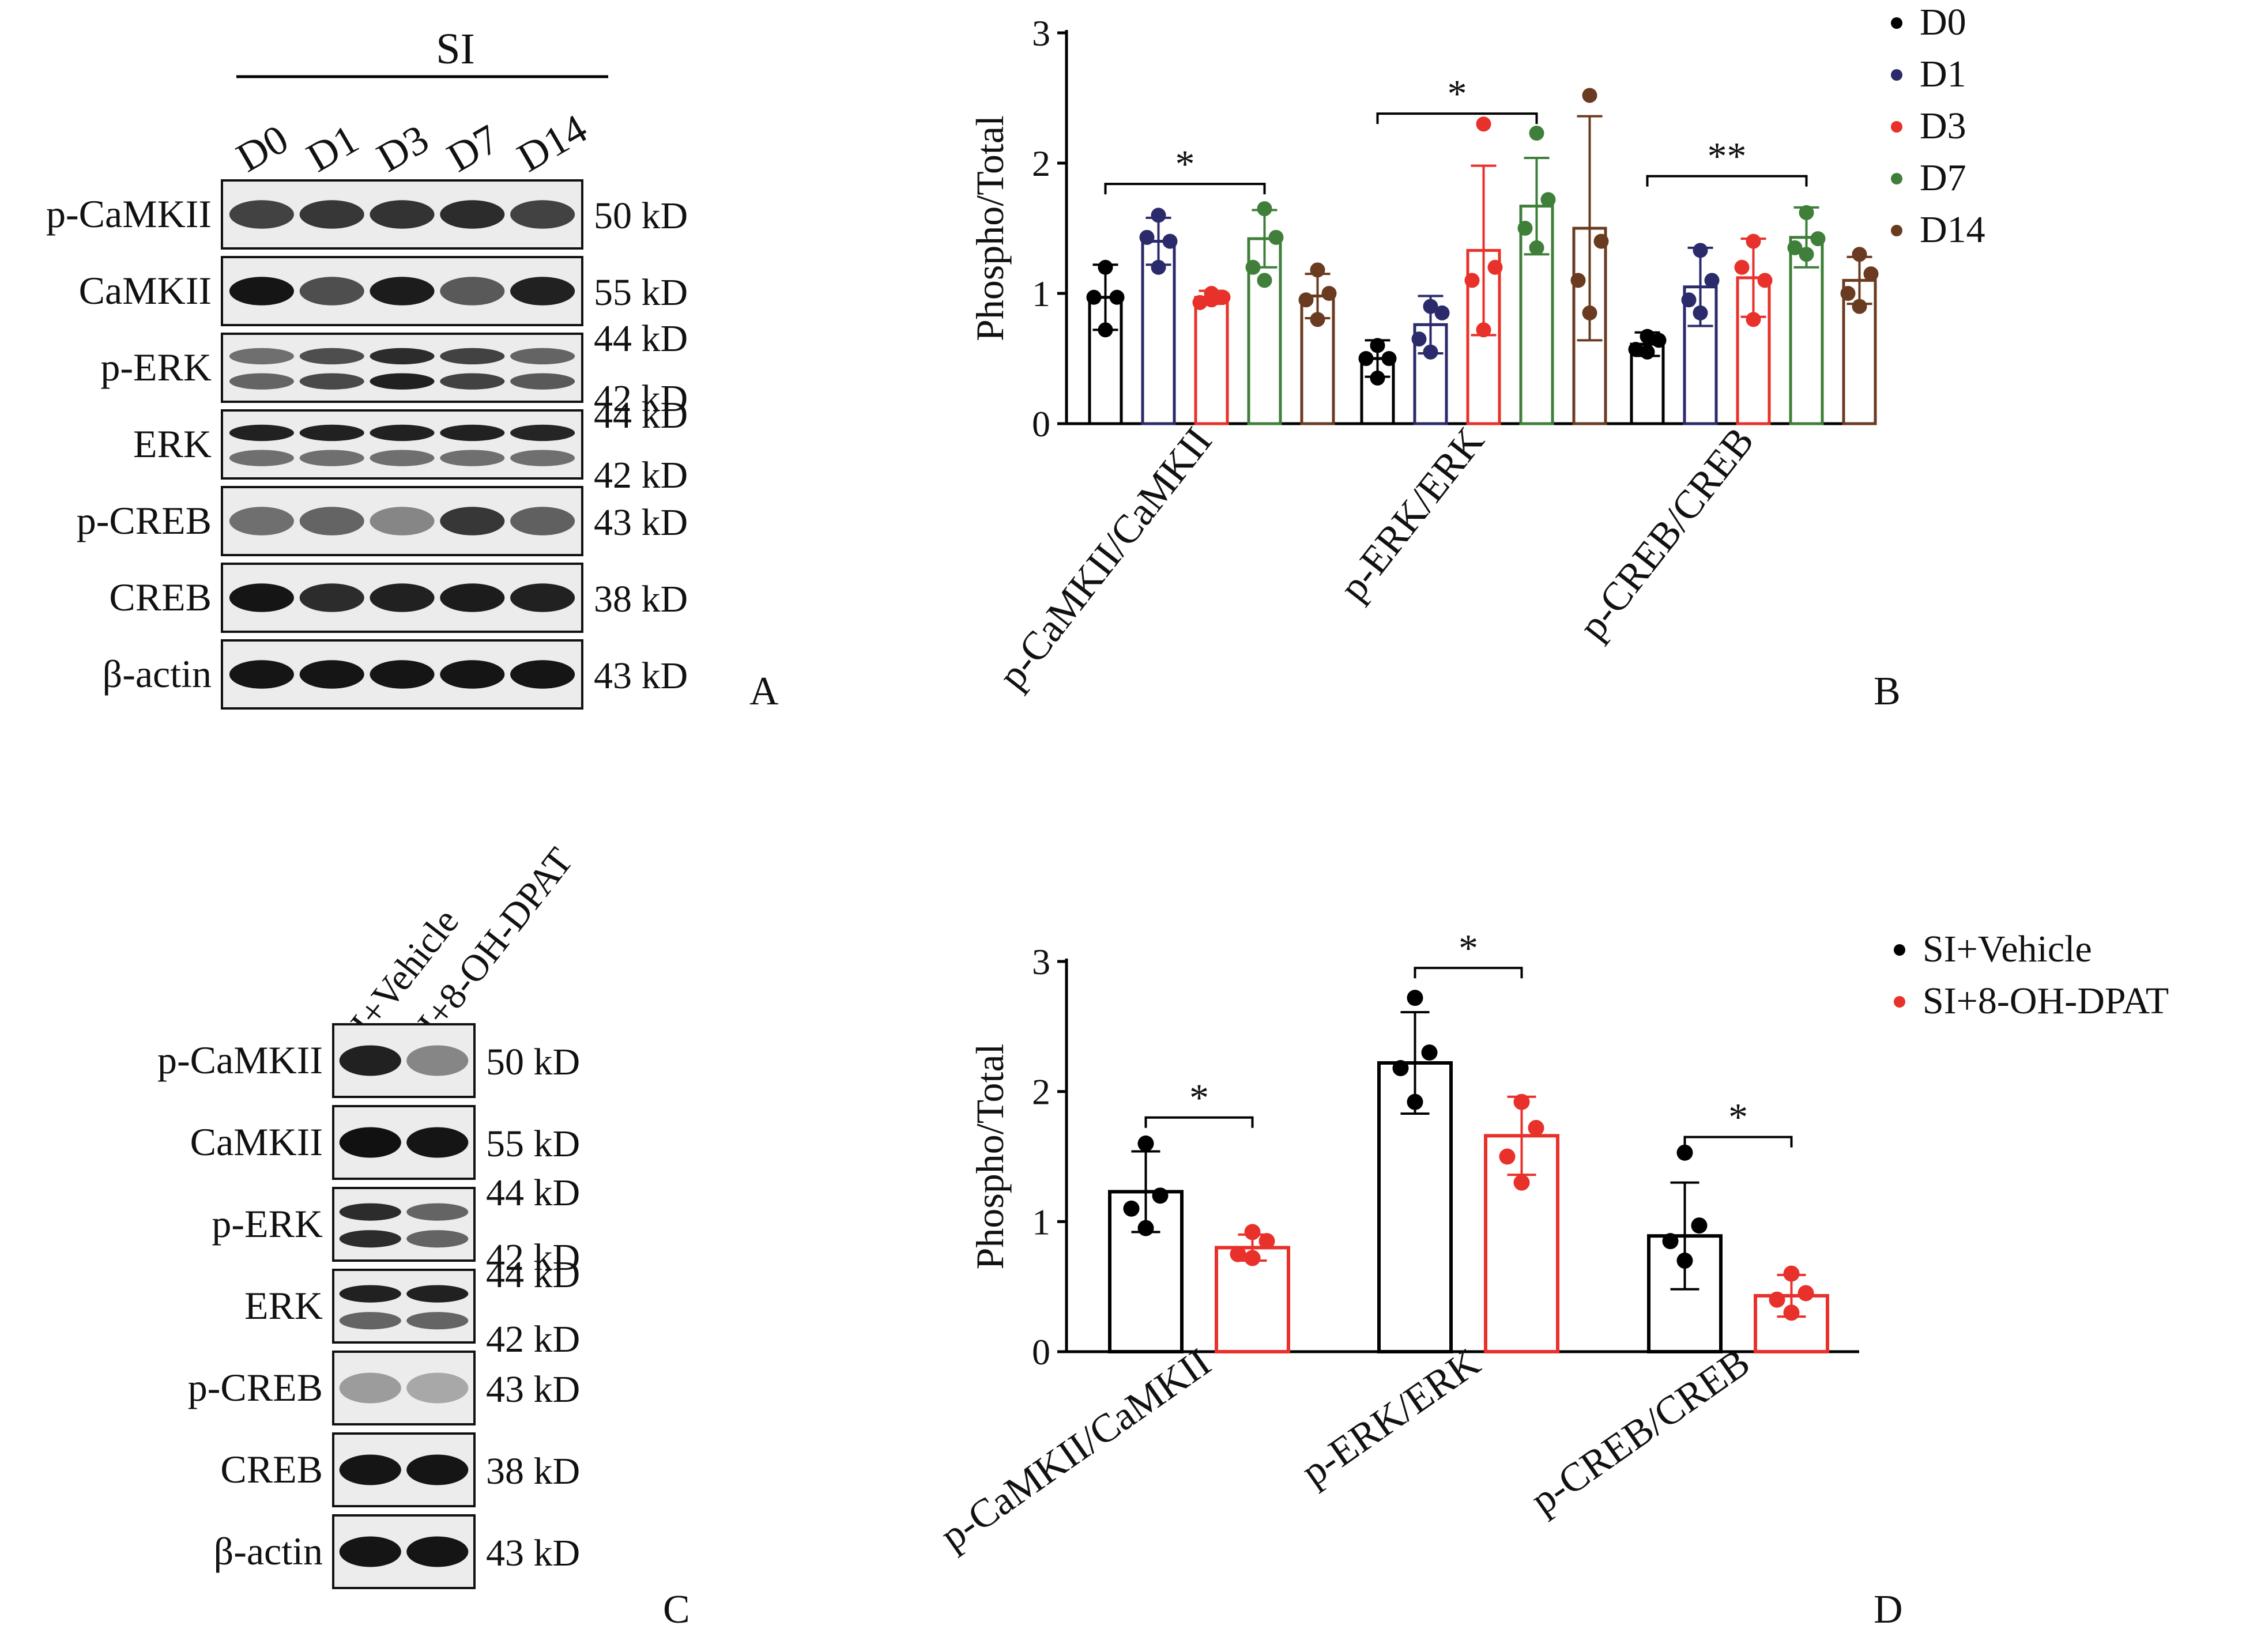  What do you see at coordinates (144, 520) in the screenshot?
I see `blot-protein-label: p-CREB` at bounding box center [144, 520].